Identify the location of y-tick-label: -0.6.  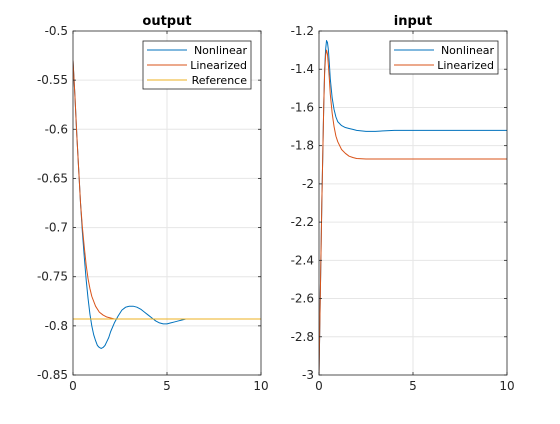
(56, 129).